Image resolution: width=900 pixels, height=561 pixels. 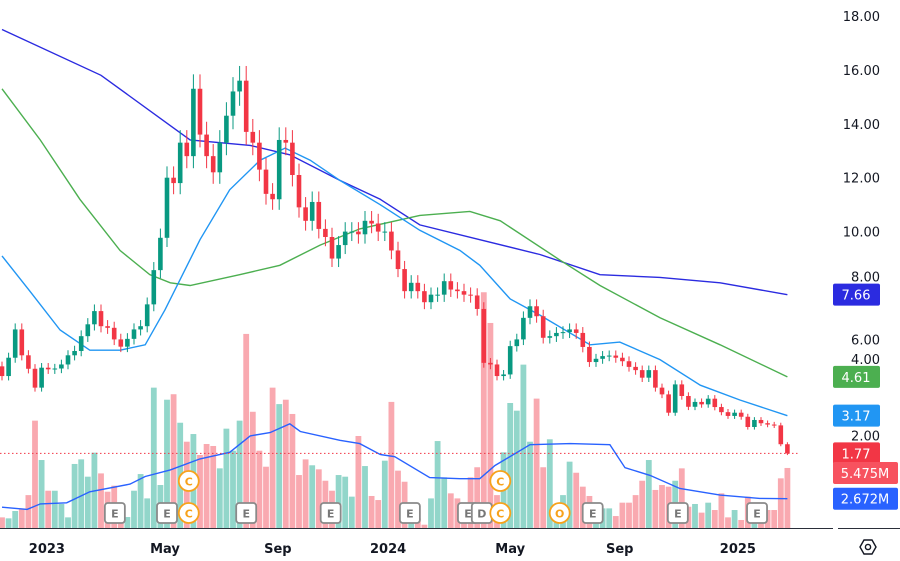 I want to click on time-tick-label: Sep, so click(x=620, y=549).